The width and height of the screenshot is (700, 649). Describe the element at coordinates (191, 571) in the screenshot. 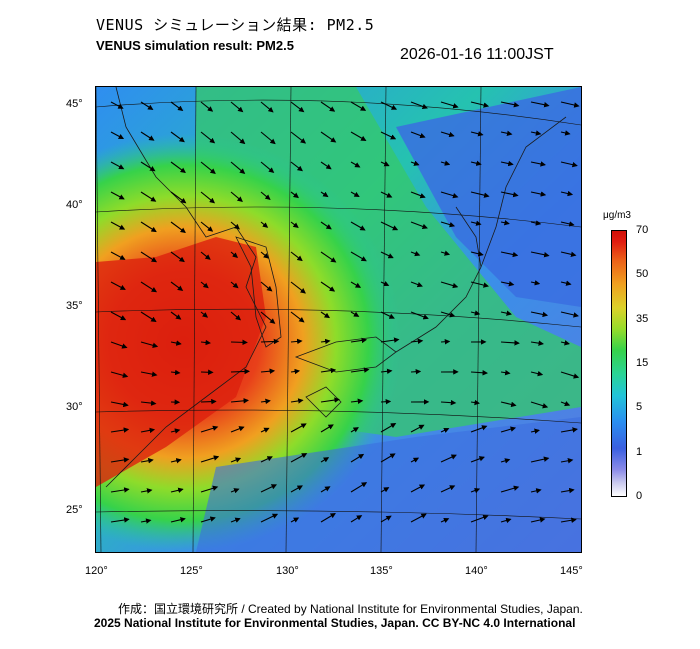

I see `lon-label-125: 125°` at that location.